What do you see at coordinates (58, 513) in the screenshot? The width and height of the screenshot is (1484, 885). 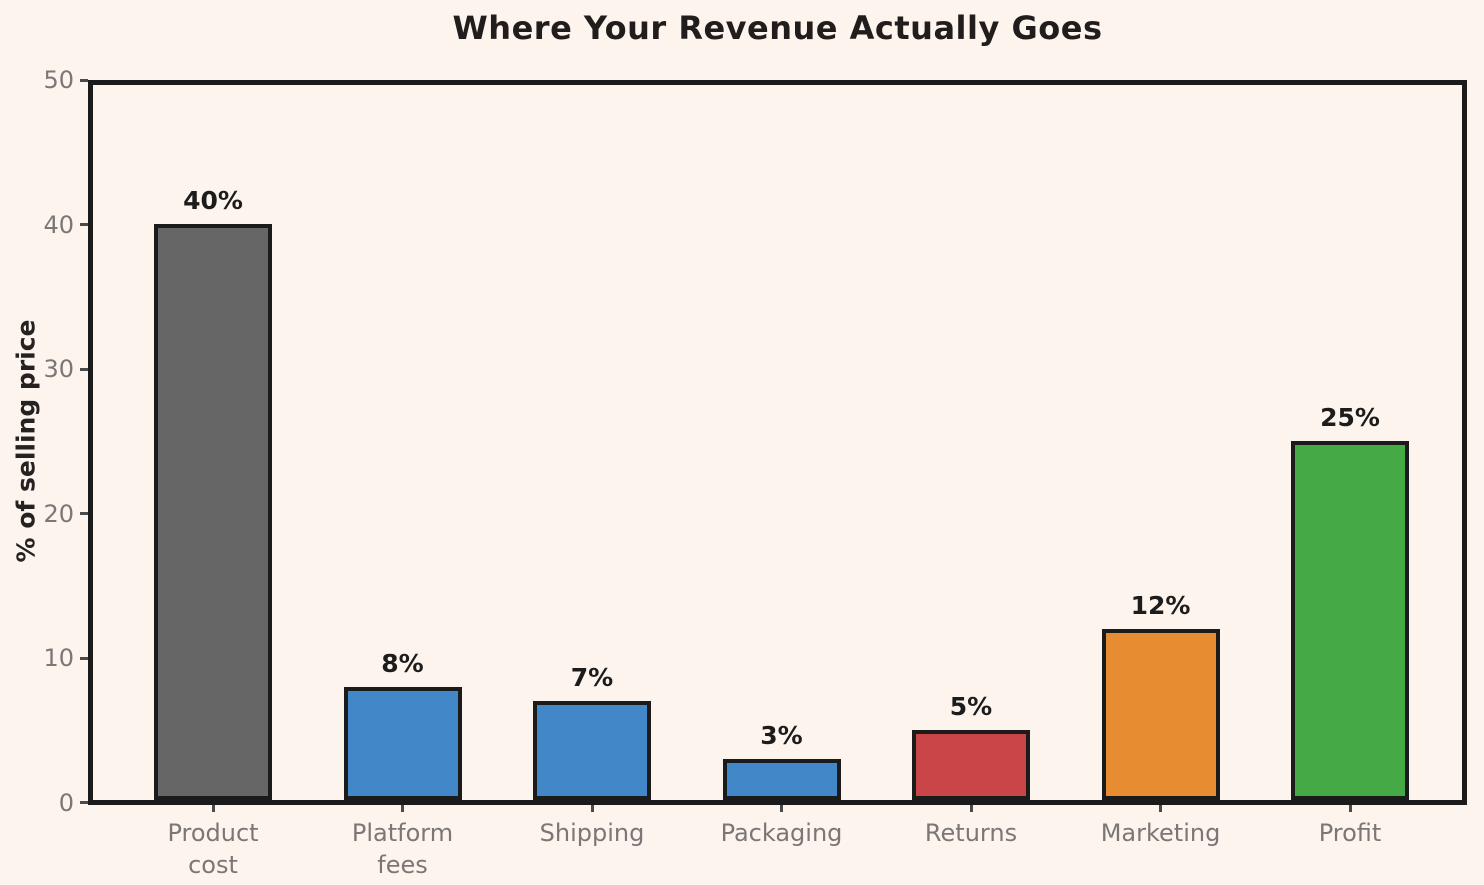 I see `y-tick-label: 20` at bounding box center [58, 513].